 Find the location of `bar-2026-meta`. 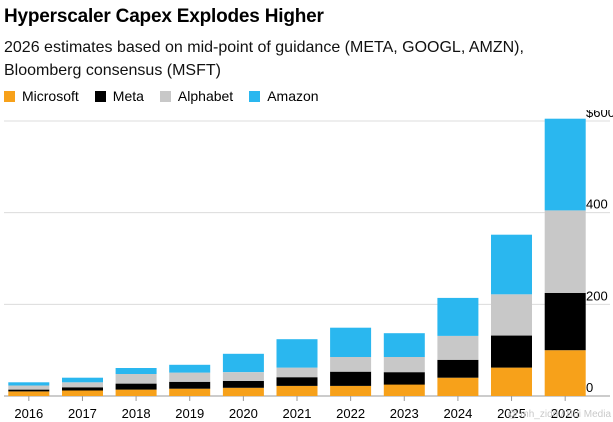

bar-2026-meta is located at coordinates (565, 321).